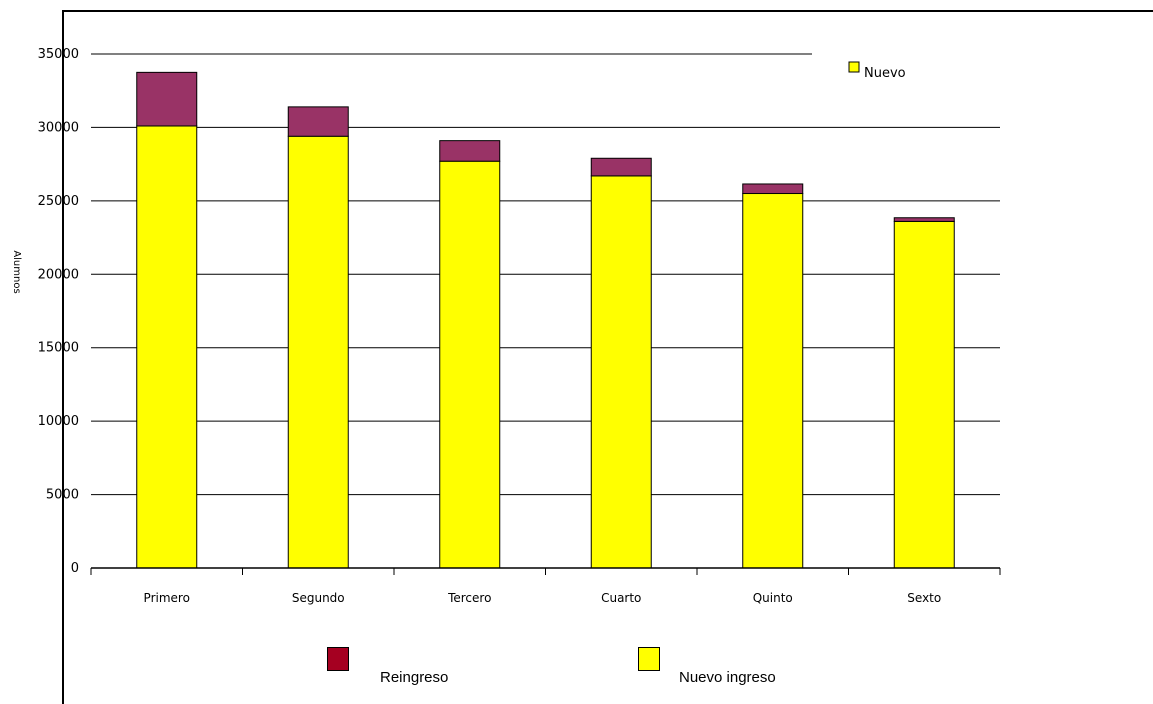 The width and height of the screenshot is (1153, 704). What do you see at coordinates (773, 598) in the screenshot?
I see `x-tick-label: Quinto` at bounding box center [773, 598].